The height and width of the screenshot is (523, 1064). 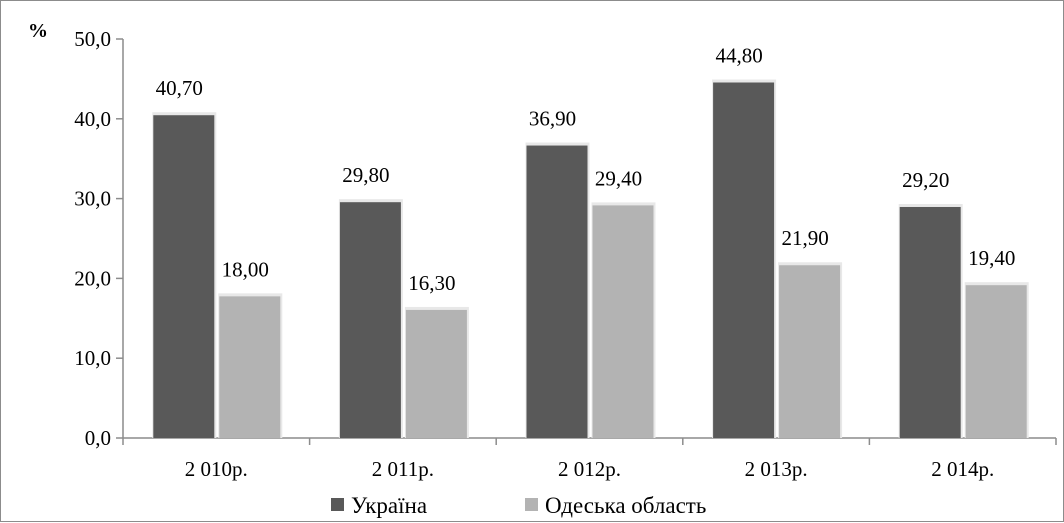 I want to click on x-tick-label: 2 010р., so click(x=216, y=469).